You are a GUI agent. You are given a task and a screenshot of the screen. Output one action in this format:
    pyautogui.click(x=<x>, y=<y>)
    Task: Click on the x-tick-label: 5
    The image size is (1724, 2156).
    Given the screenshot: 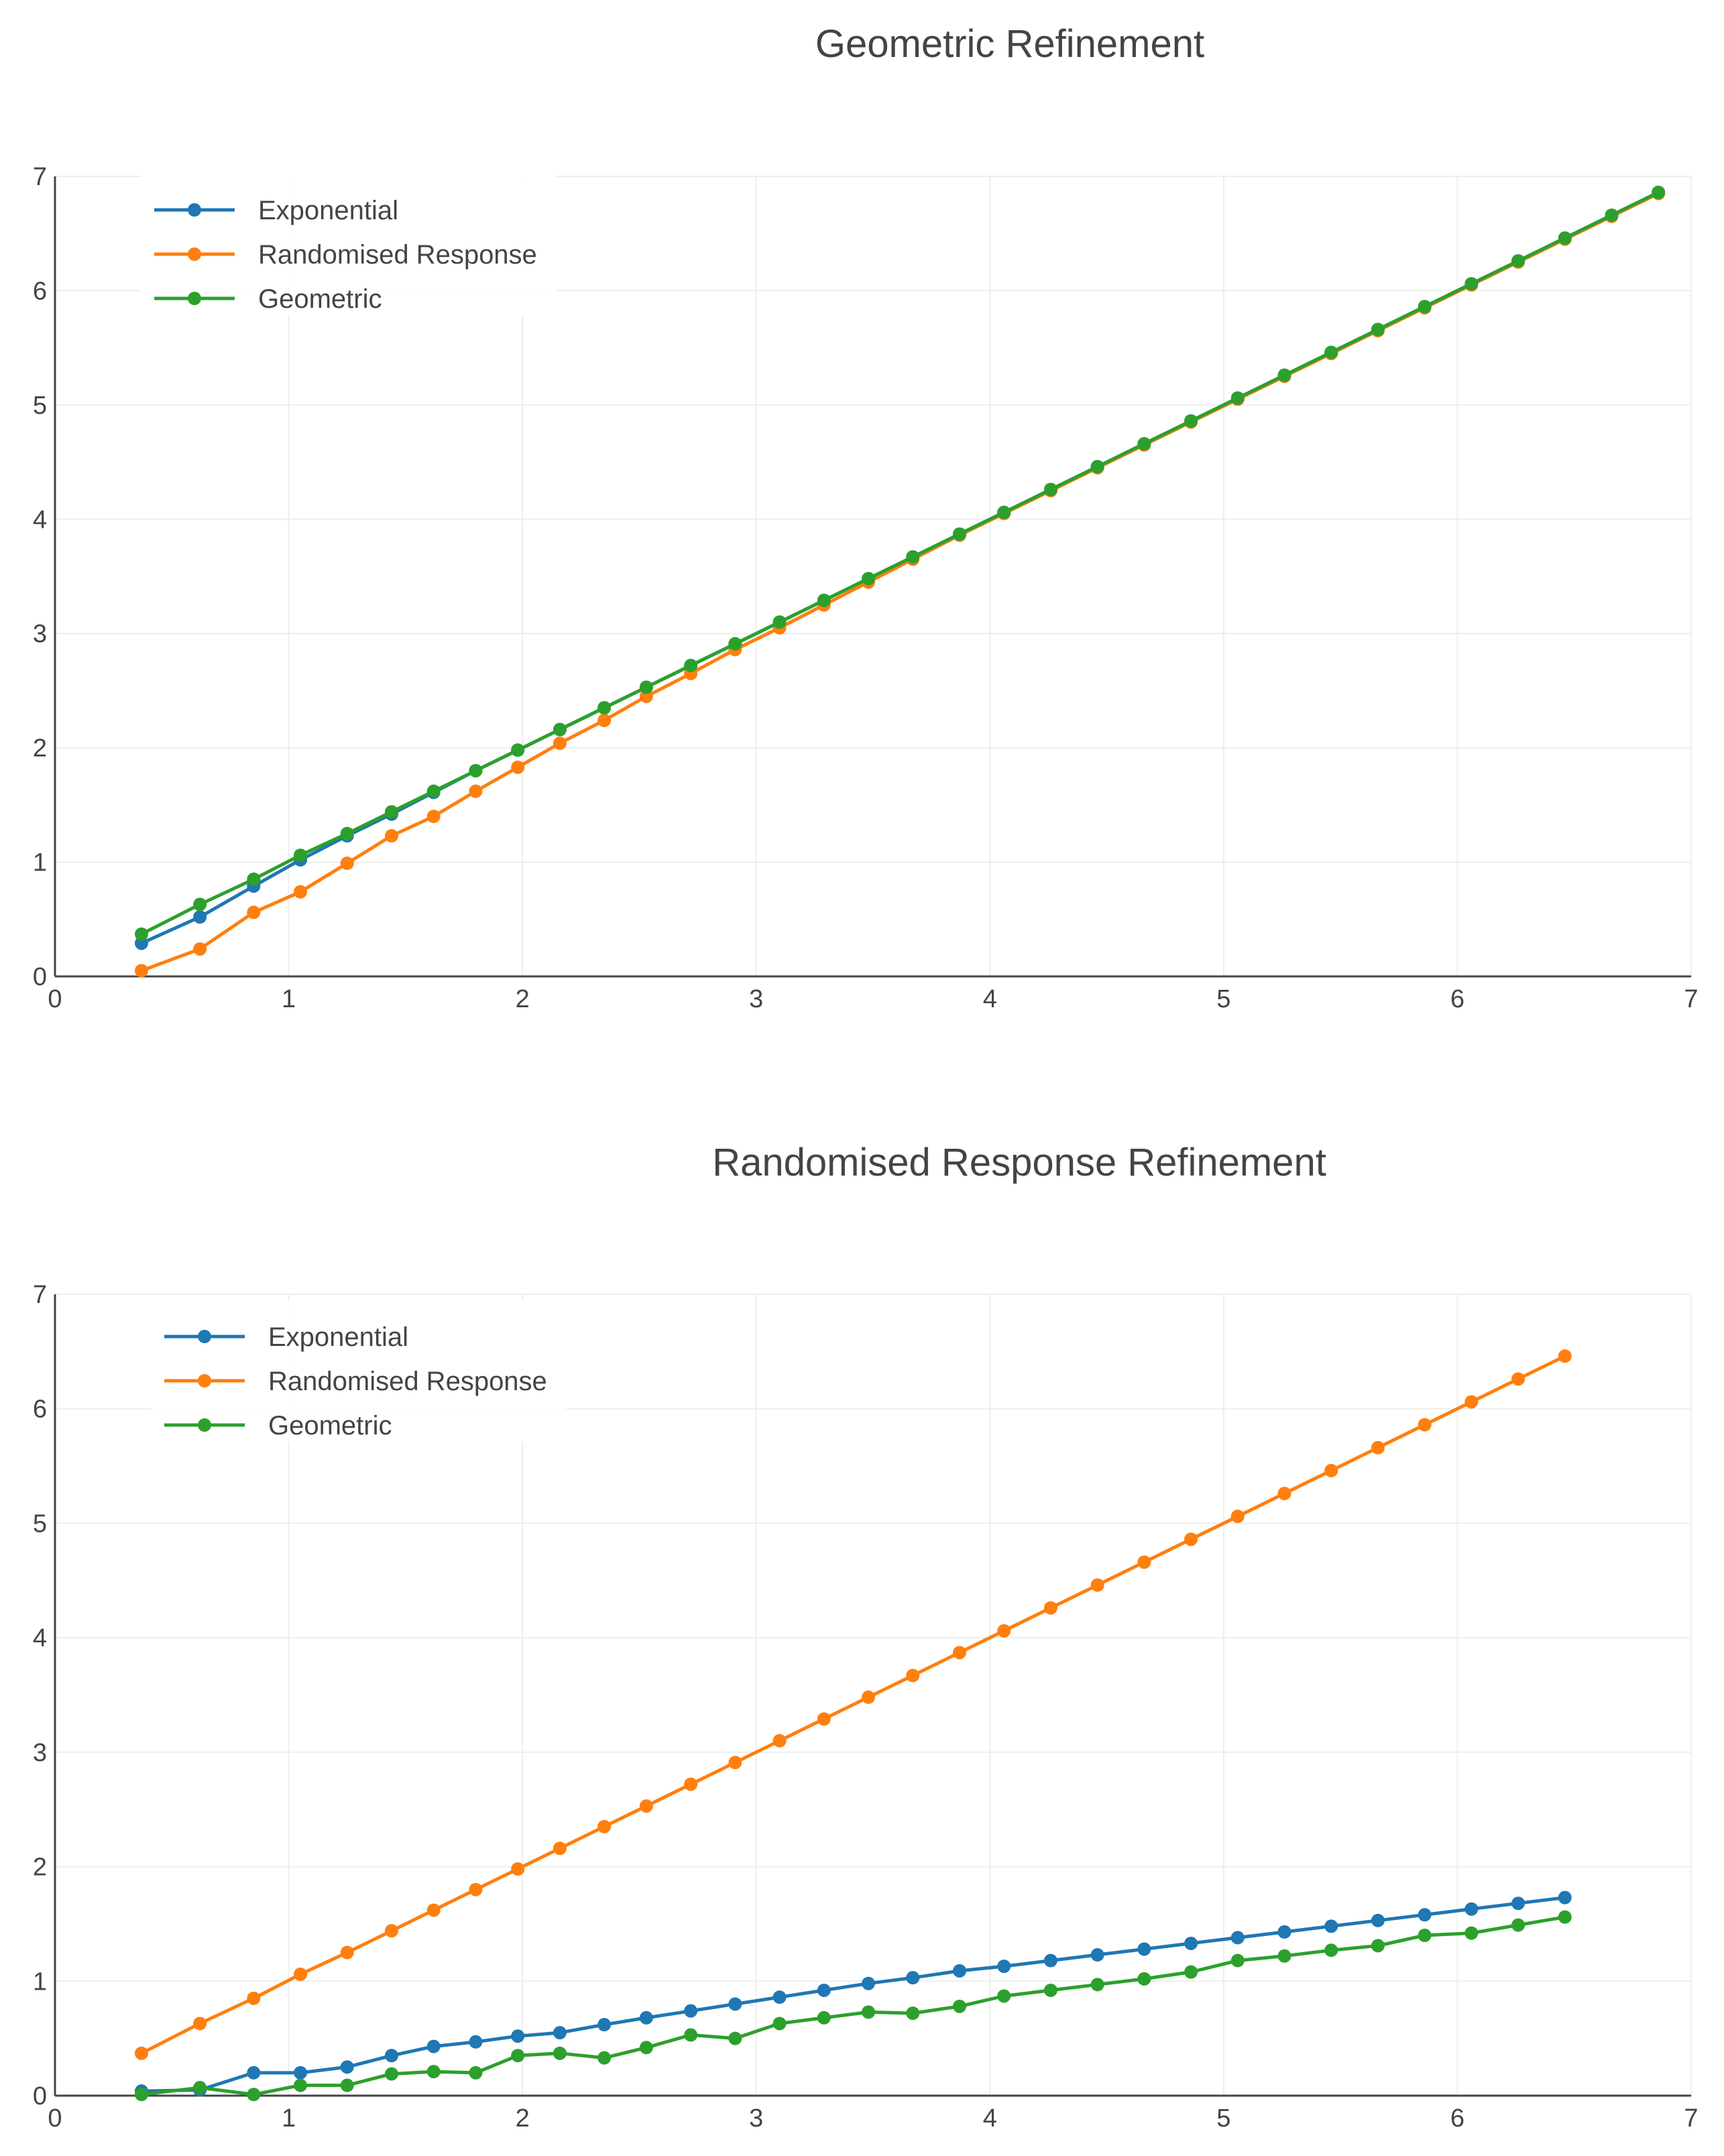 What is the action you would take?
    pyautogui.click(x=1223, y=999)
    